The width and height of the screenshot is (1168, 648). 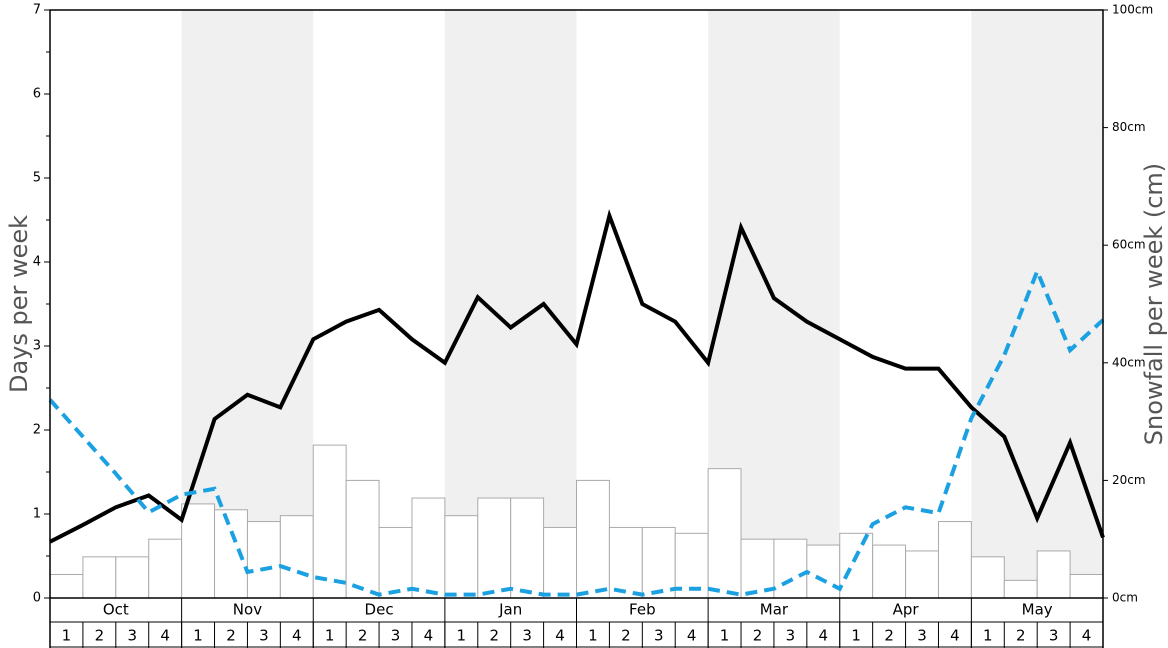 I want to click on y2-tick-label: 60cm, so click(x=1129, y=245).